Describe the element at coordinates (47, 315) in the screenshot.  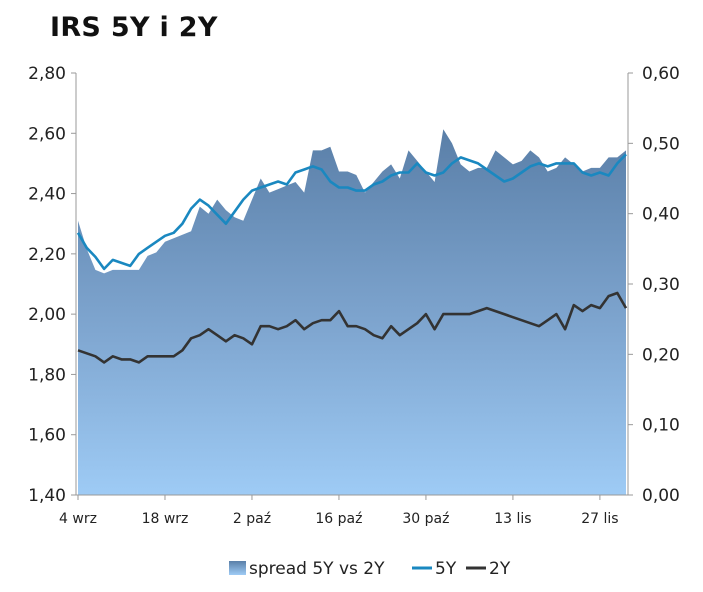
I see `left-tick-label: 2,00` at that location.